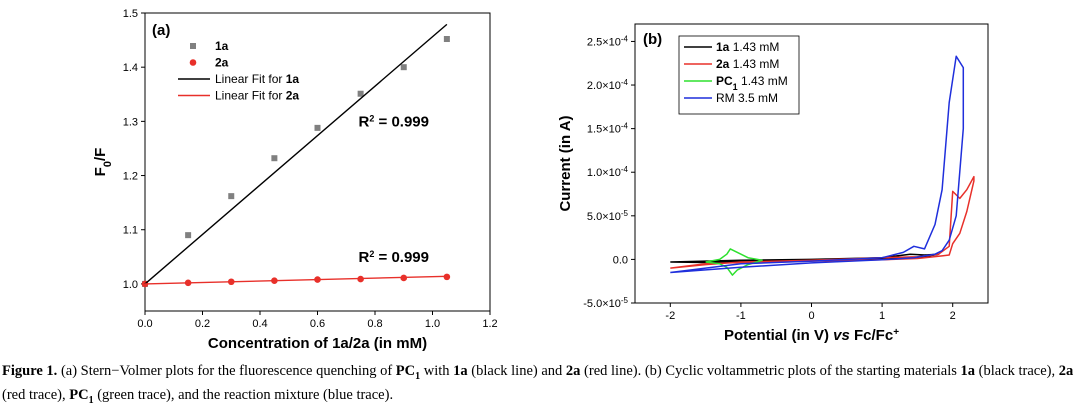 Image resolution: width=1080 pixels, height=410 pixels. I want to click on panel-a-ylabel: F0/F, so click(103, 162).